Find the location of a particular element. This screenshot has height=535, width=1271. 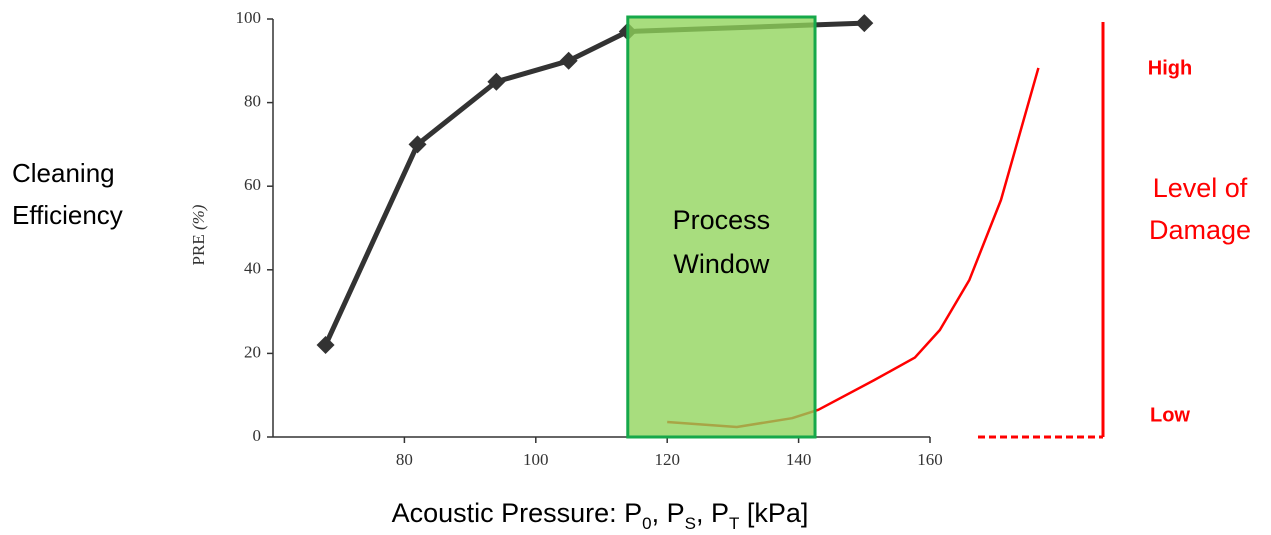

y-tick-label: 60 is located at coordinates (252, 184).